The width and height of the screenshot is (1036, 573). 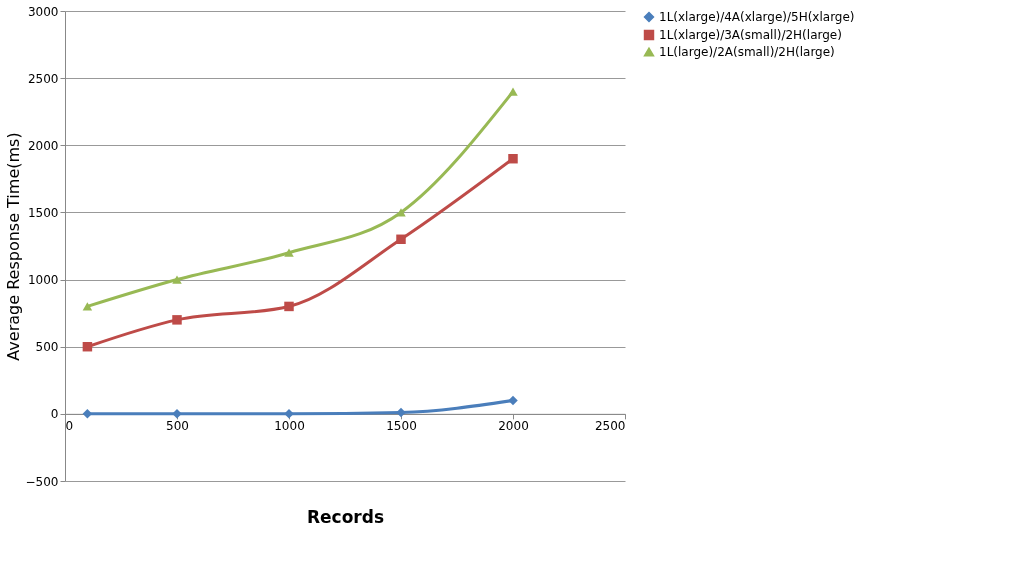 What do you see at coordinates (43, 78) in the screenshot?
I see `y-tick-label: 2500` at bounding box center [43, 78].